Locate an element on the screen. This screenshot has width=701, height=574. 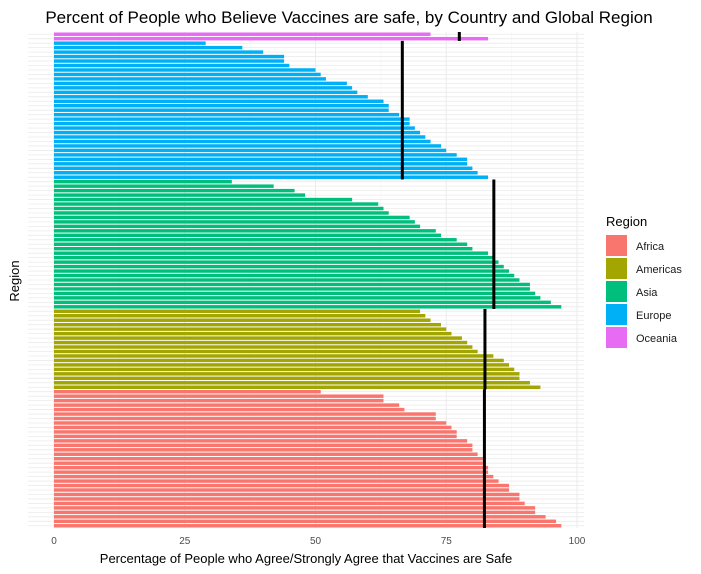
legend-items: Africa Americas Asia Europe Oceania is located at coordinates (644, 291).